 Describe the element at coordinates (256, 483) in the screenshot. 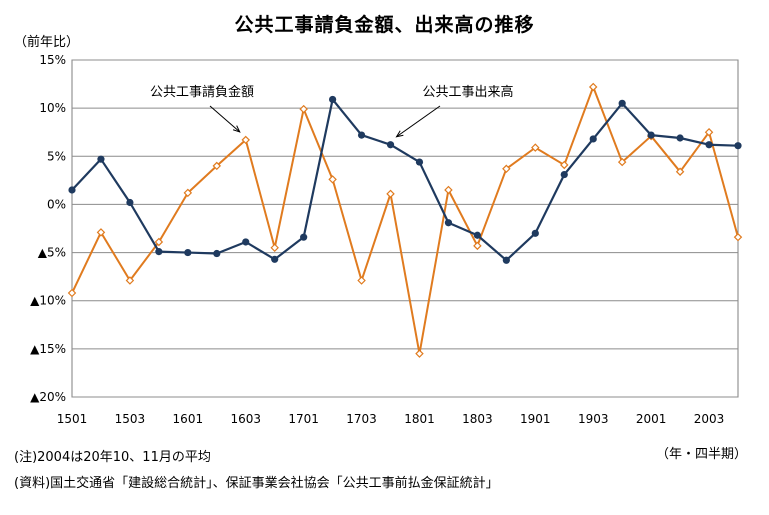

I see `source-note: (資料)国土交通省「建設総合統計」、保証事業会社協会「公共工事前払金保証統計」` at that location.